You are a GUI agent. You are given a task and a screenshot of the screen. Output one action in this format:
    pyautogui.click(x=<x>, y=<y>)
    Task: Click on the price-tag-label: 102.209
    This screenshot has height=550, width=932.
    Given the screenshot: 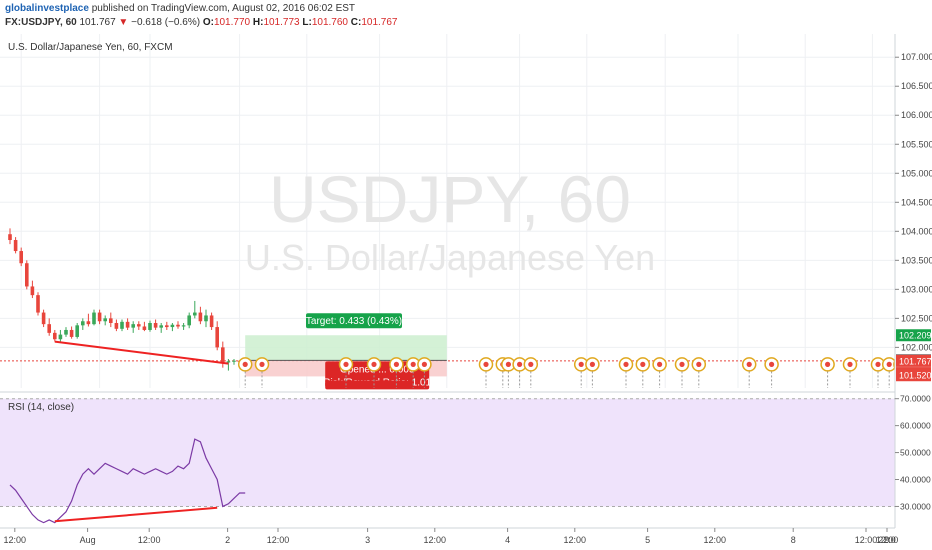 What is the action you would take?
    pyautogui.click(x=915, y=336)
    